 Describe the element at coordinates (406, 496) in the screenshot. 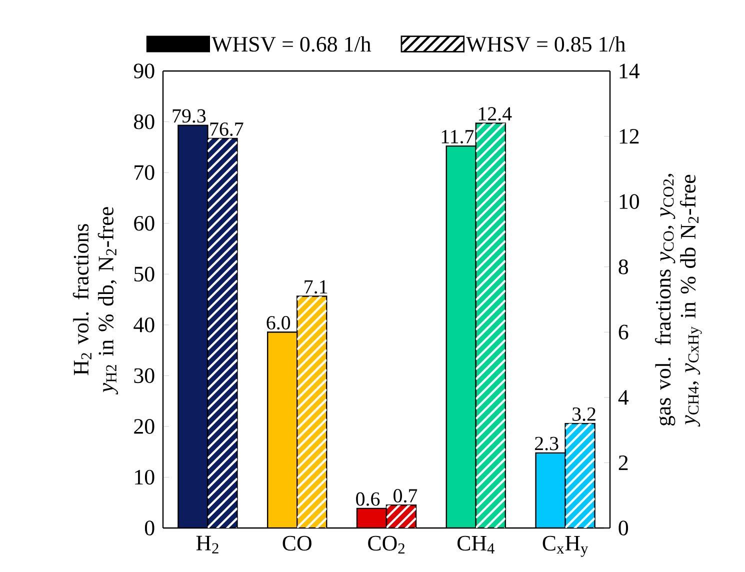

I see `data-label: 0.7` at that location.